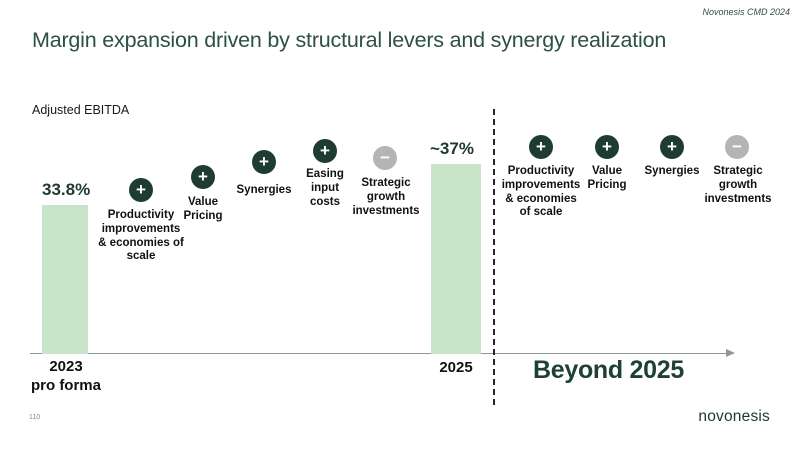 Image resolution: width=800 pixels, height=450 pixels. I want to click on lever-label-synergies: Synergies, so click(264, 190).